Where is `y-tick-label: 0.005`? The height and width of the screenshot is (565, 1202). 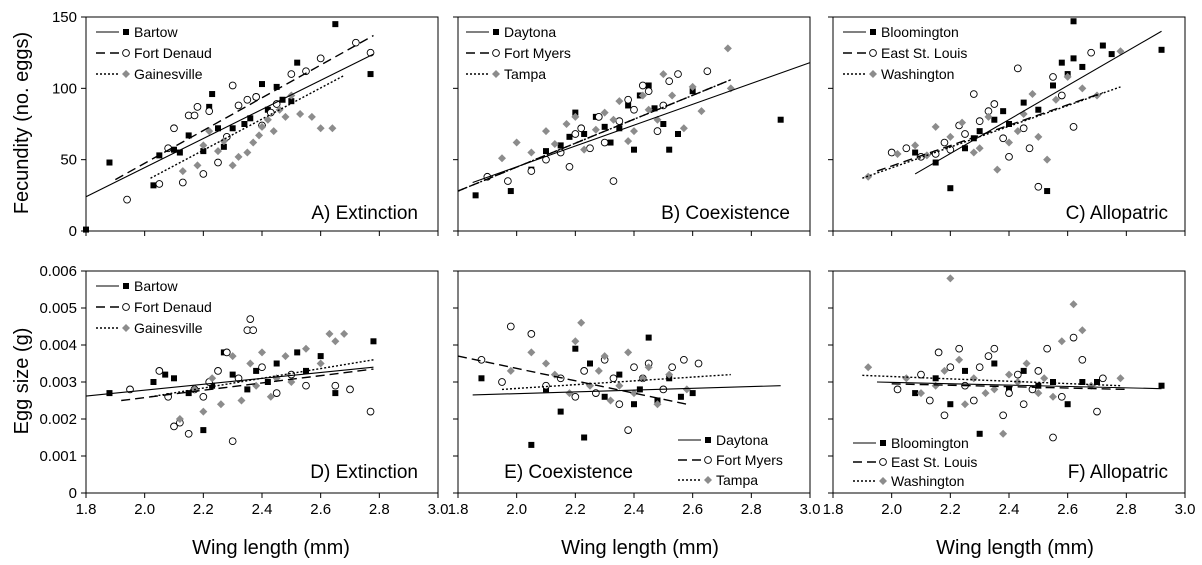 y-tick-label: 0.005 is located at coordinates (58, 308).